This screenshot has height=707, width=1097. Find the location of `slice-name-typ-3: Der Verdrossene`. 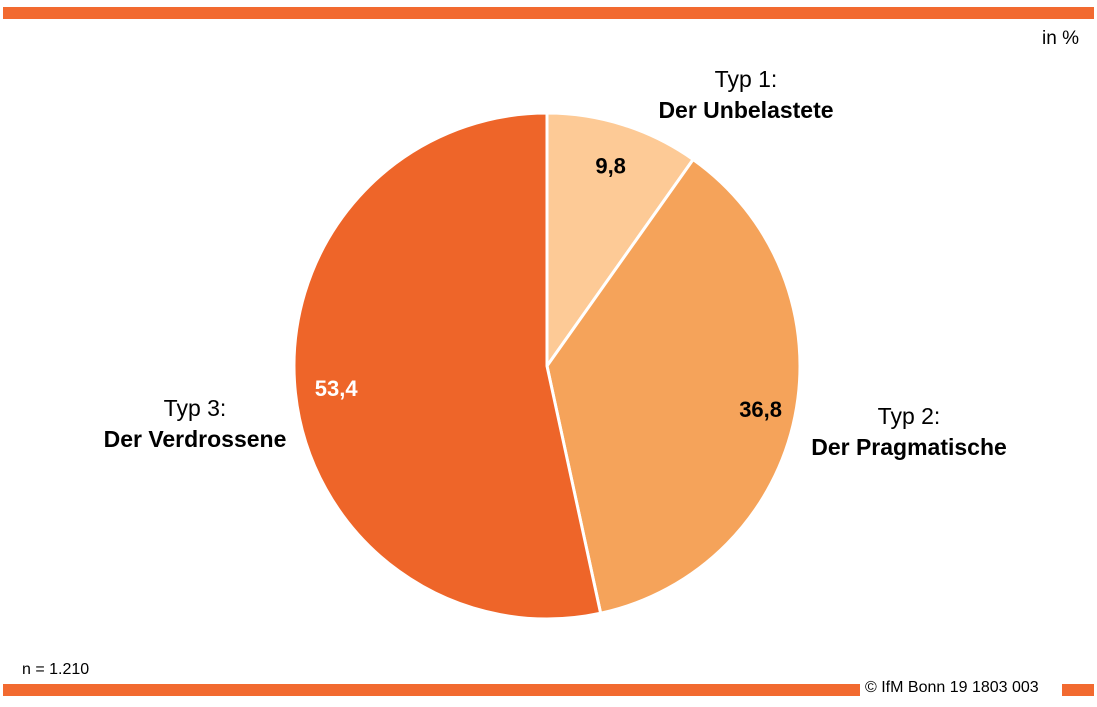

slice-name-typ-3: Der Verdrossene is located at coordinates (195, 439).